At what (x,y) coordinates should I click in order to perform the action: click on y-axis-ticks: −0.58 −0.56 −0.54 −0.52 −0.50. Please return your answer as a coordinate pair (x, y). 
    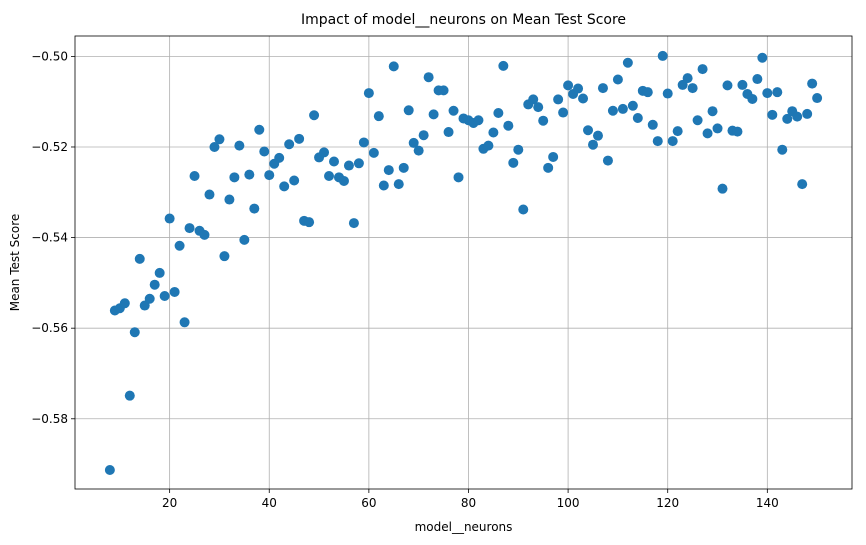
    Looking at the image, I should click on (53, 237).